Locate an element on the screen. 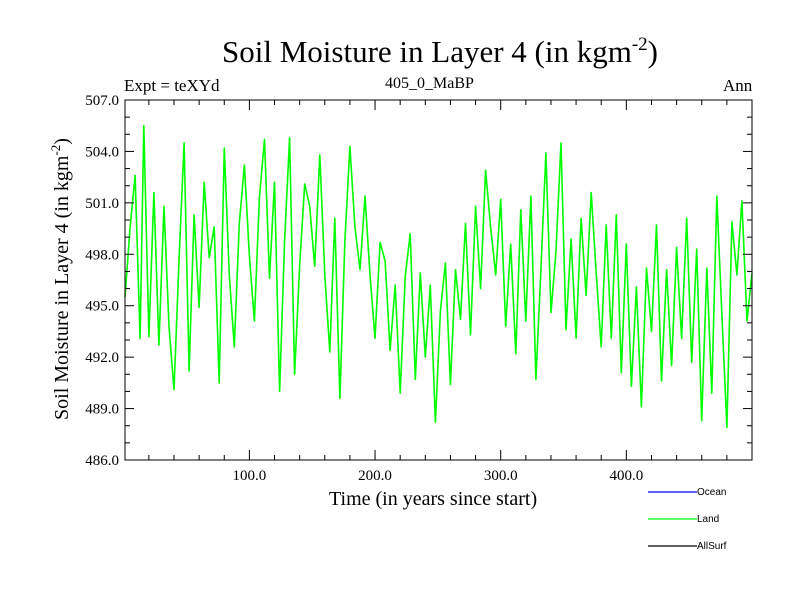  legend-label-ocean: Ocean is located at coordinates (712, 492).